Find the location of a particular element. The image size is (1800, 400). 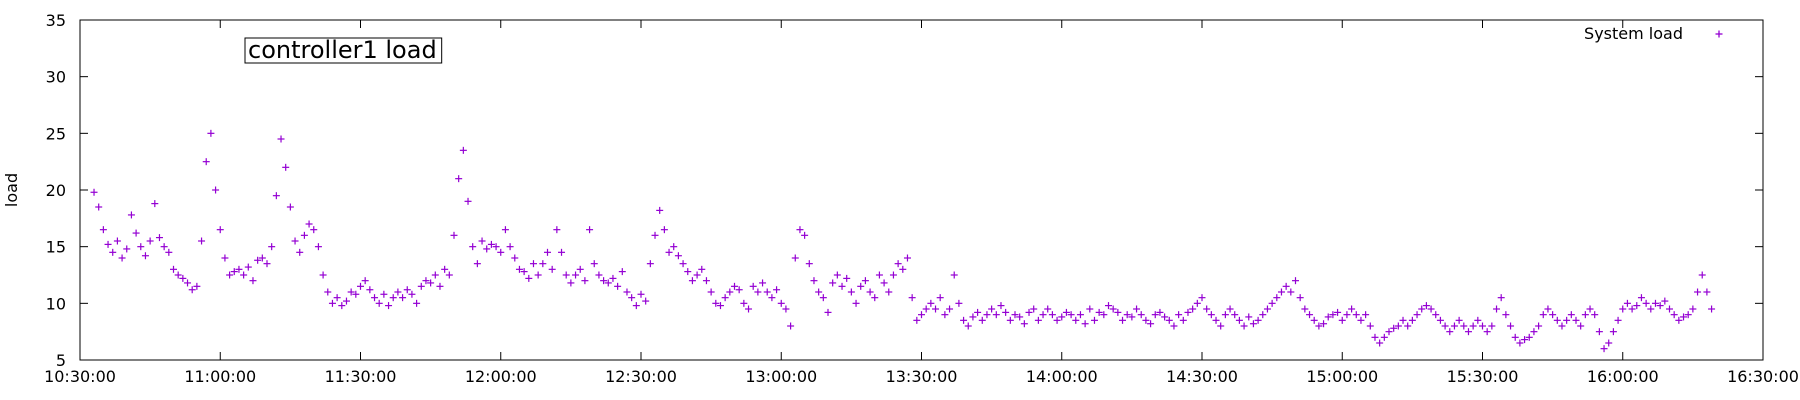

x-tick-label: 16:00:00 is located at coordinates (1623, 376).